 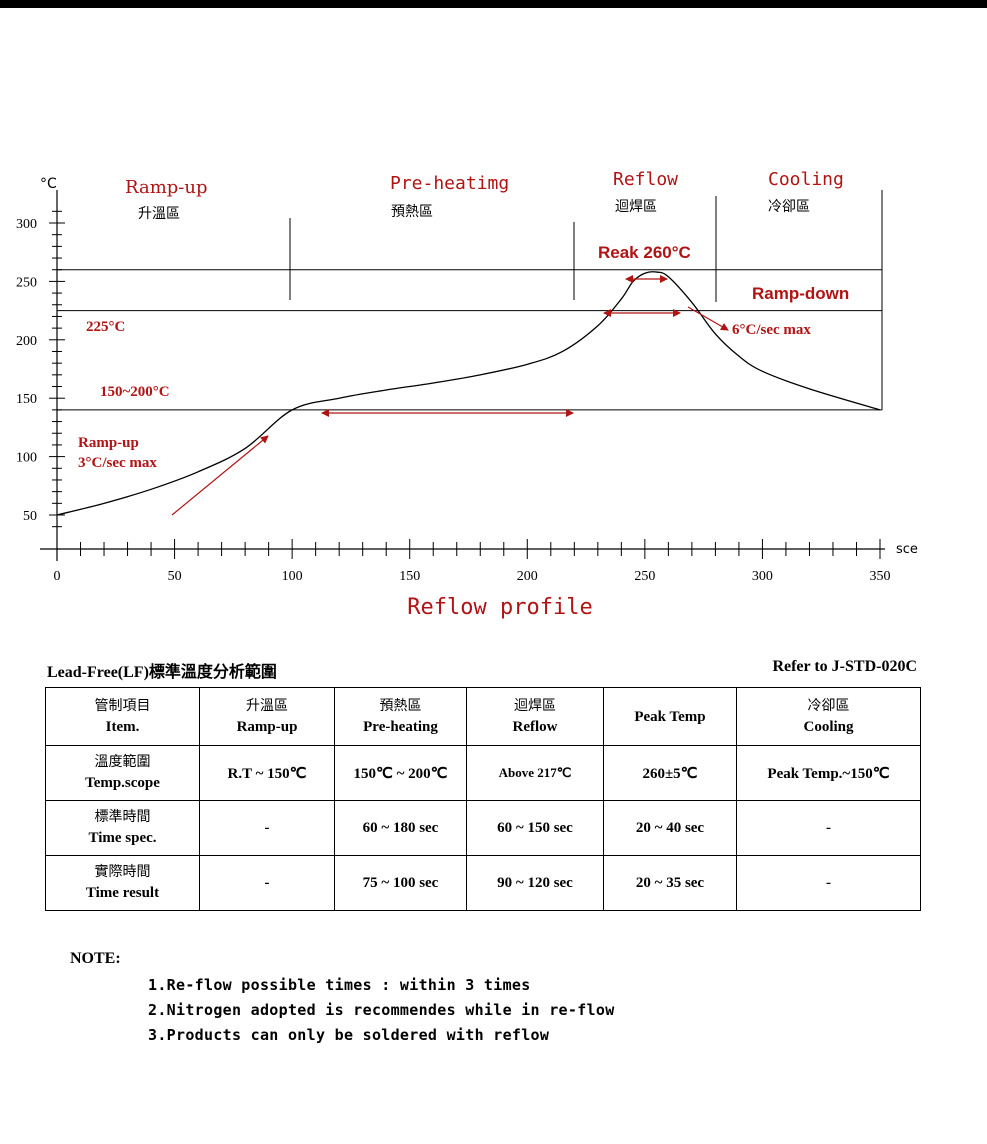 I want to click on x-tick-label: 250, so click(x=644, y=576).